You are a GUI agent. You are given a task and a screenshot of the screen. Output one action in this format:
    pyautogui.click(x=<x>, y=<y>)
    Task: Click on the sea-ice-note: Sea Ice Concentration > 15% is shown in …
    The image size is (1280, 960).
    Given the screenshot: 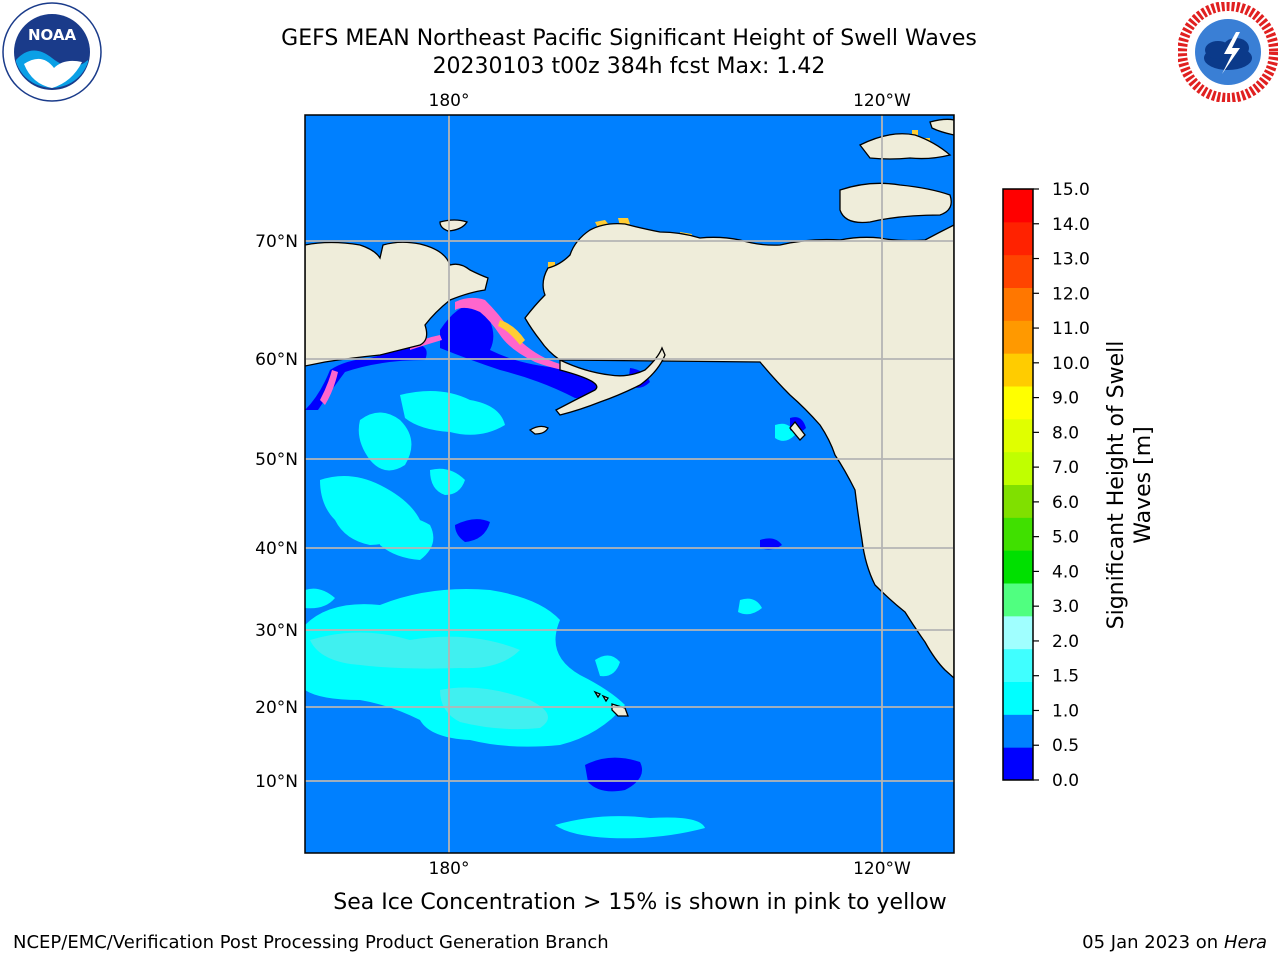 What is the action you would take?
    pyautogui.click(x=640, y=902)
    